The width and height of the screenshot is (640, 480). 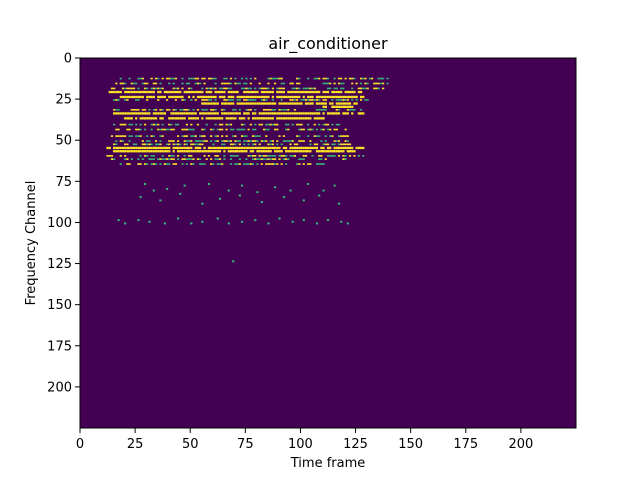 What do you see at coordinates (63, 141) in the screenshot?
I see `y-tick-label: 50` at bounding box center [63, 141].